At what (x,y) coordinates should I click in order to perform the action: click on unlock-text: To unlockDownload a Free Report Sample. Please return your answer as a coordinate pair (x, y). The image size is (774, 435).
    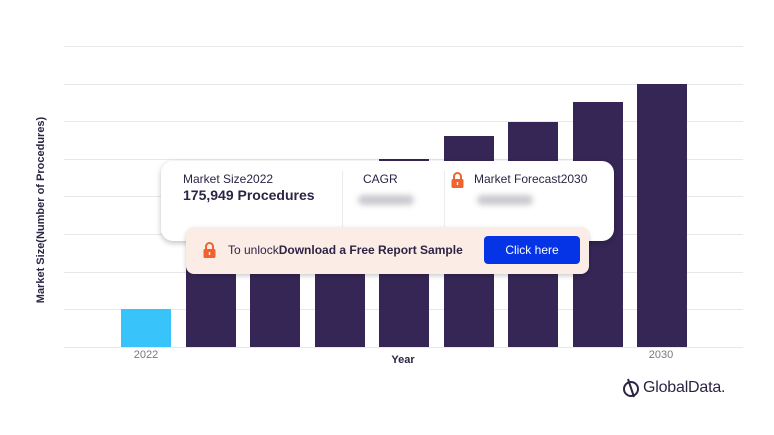
    Looking at the image, I should click on (345, 250).